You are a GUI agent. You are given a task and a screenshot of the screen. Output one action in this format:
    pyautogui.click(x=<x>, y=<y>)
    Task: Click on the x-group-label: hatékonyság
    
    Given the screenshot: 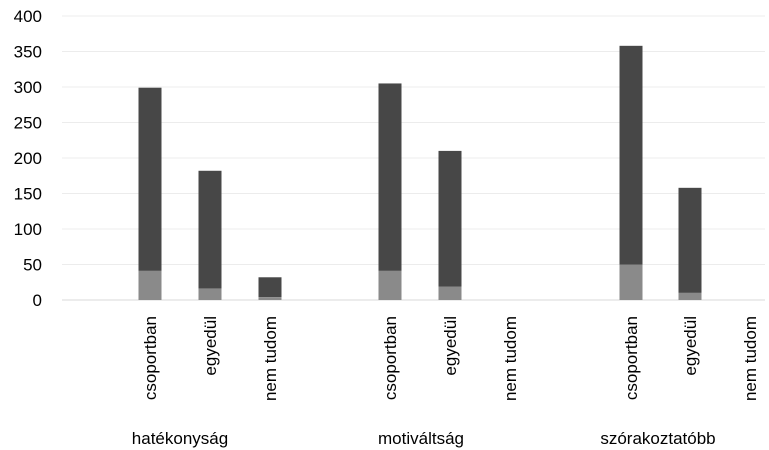 What is the action you would take?
    pyautogui.click(x=180, y=438)
    